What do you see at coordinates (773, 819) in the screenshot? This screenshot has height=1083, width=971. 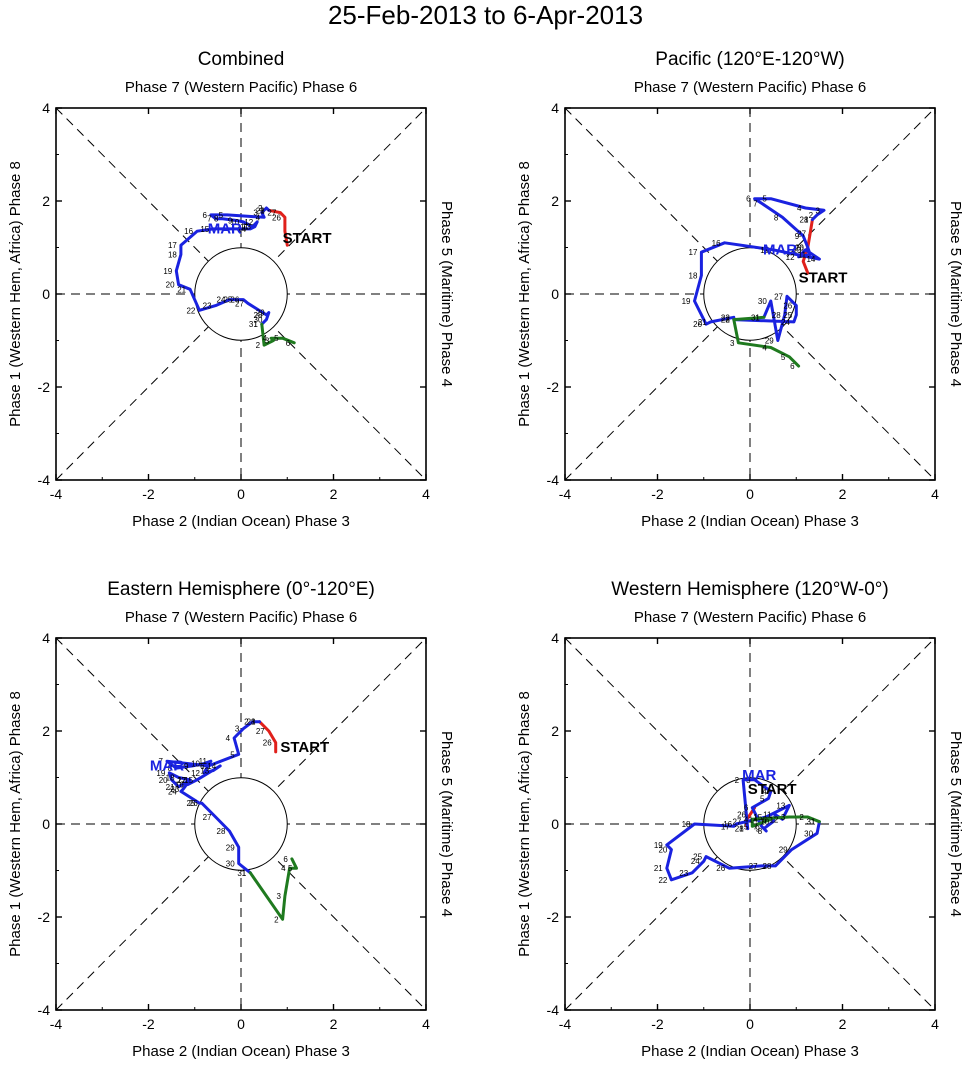 I see `day-label: 12` at bounding box center [773, 819].